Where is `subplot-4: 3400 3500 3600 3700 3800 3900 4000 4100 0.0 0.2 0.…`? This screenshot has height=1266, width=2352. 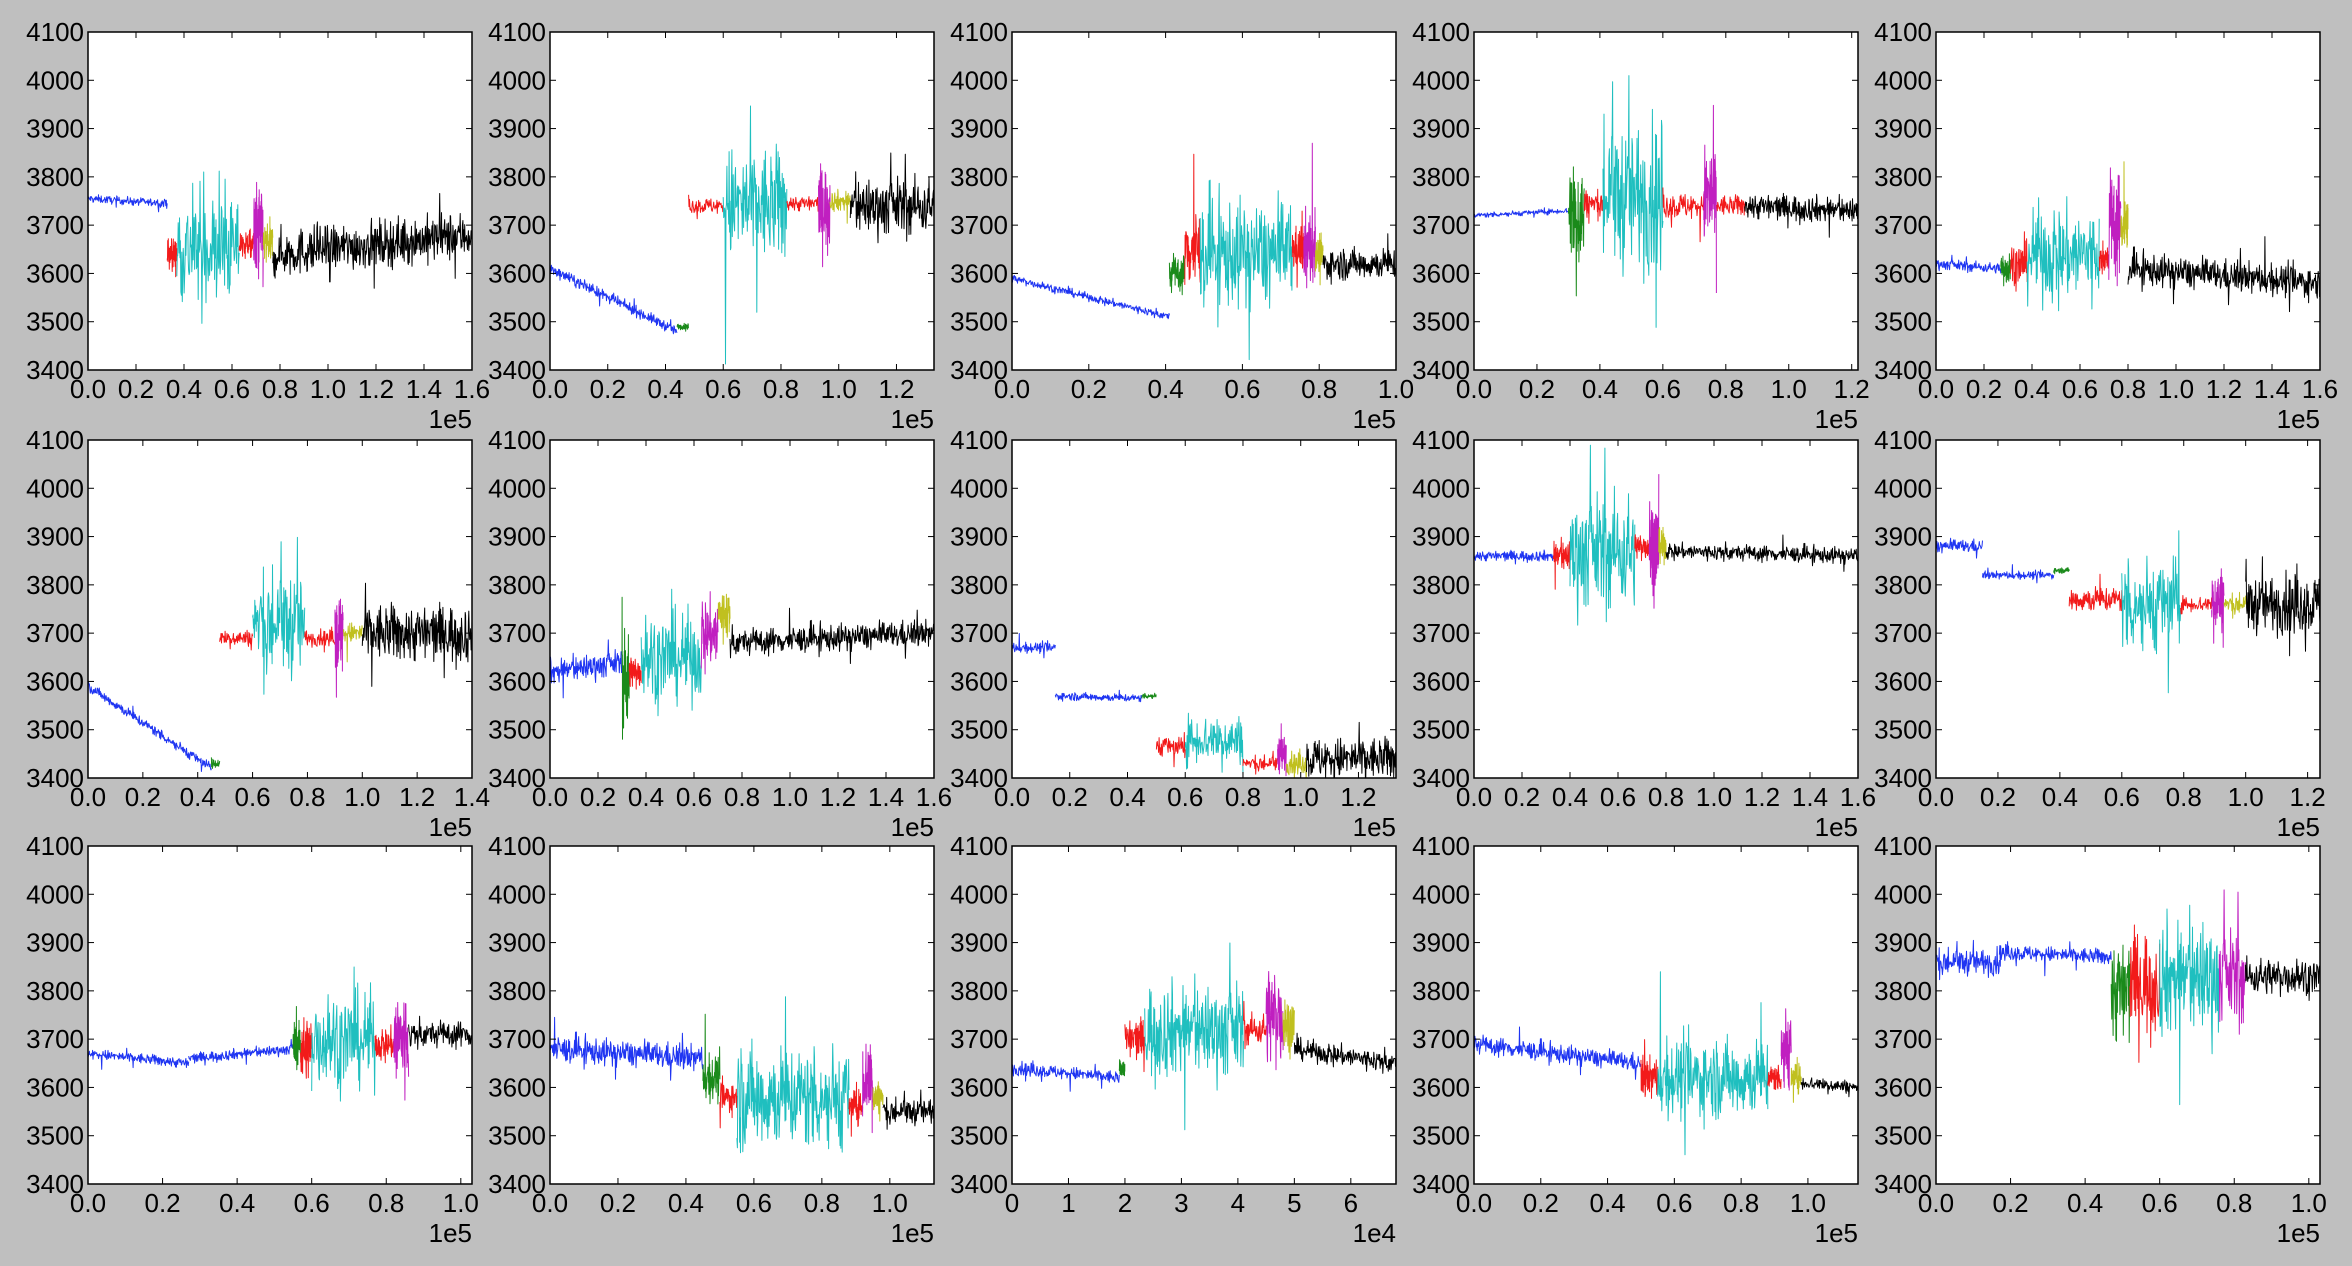
subplot-4: 3400 3500 3600 3700 3800 3900 4000 4100 0.0 0.2 0.… is located at coordinates (1641, 225).